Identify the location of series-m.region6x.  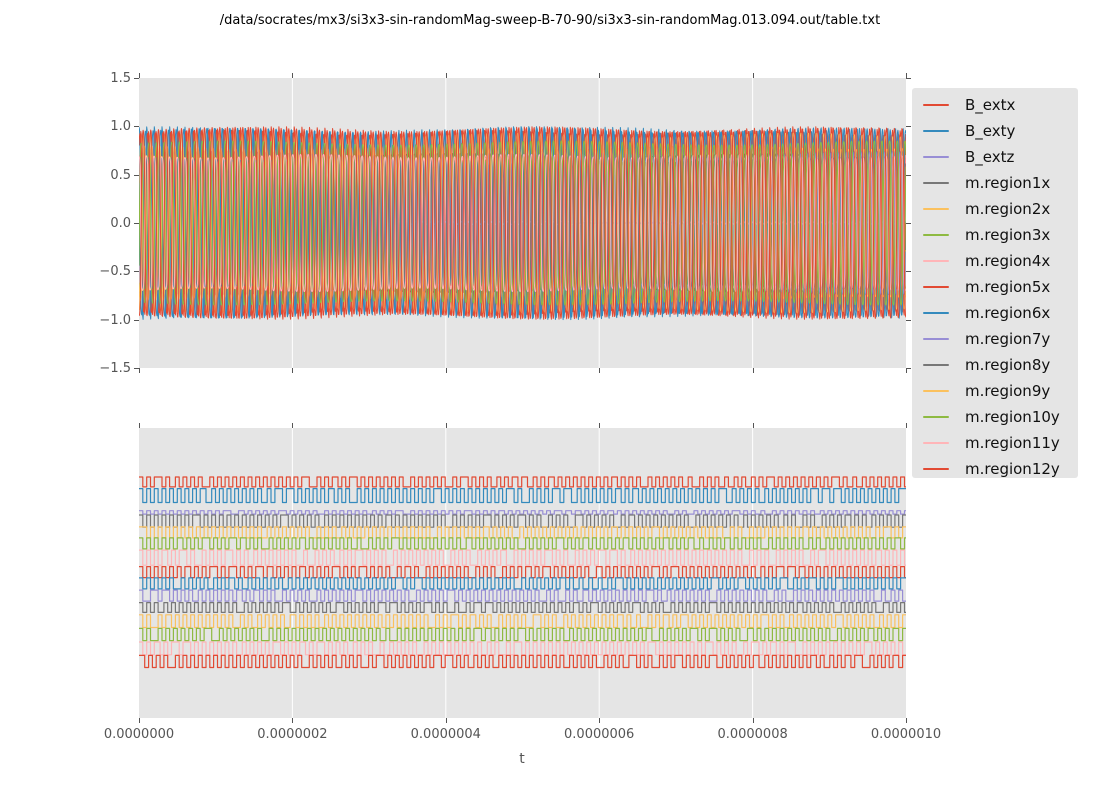
(522, 583).